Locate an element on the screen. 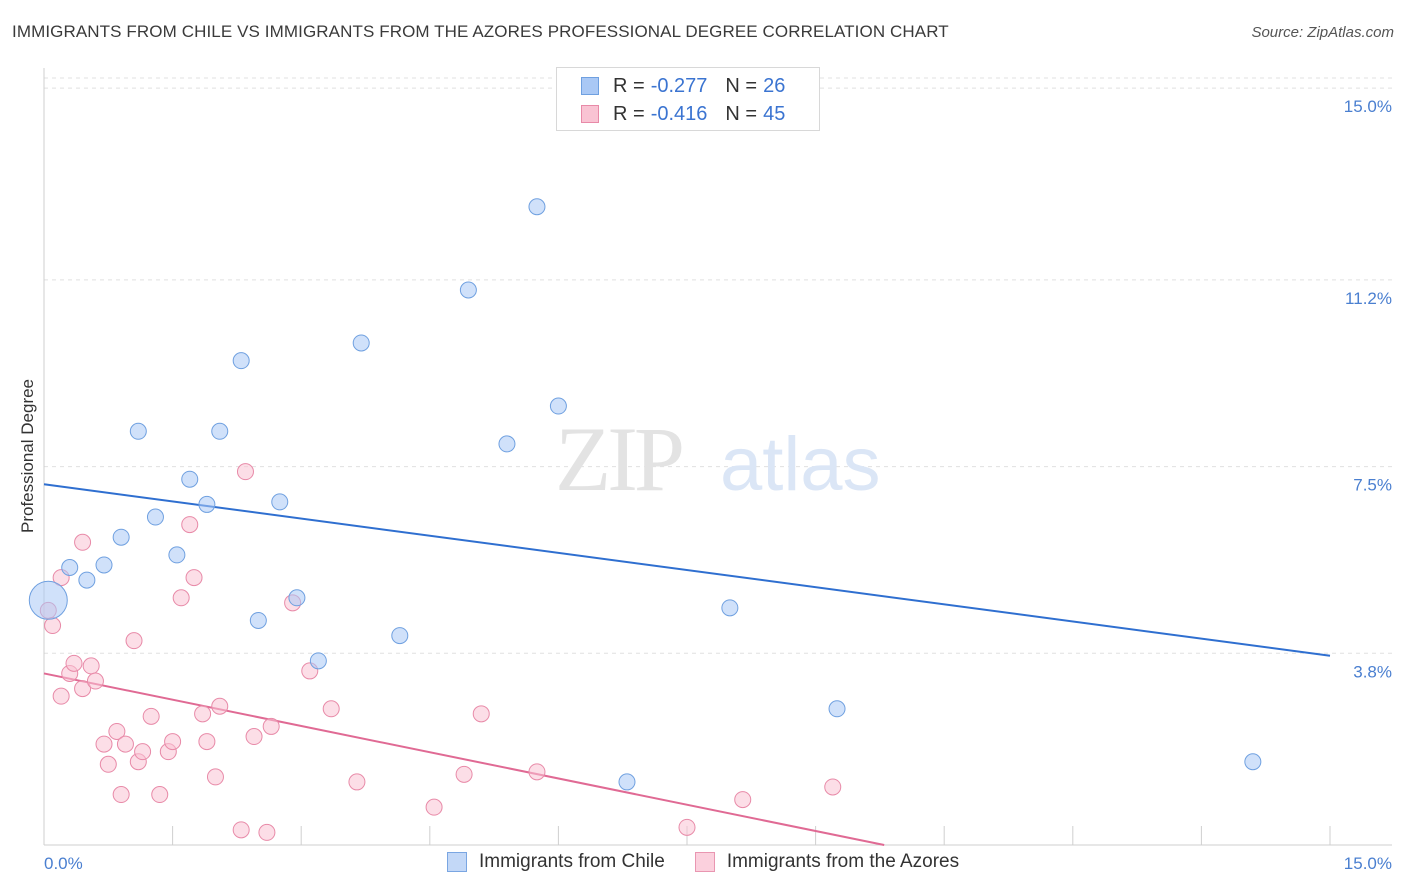  y-tick-labels: 3.8% 7.5% 11.2% 15.0% is located at coordinates (1368, 389).